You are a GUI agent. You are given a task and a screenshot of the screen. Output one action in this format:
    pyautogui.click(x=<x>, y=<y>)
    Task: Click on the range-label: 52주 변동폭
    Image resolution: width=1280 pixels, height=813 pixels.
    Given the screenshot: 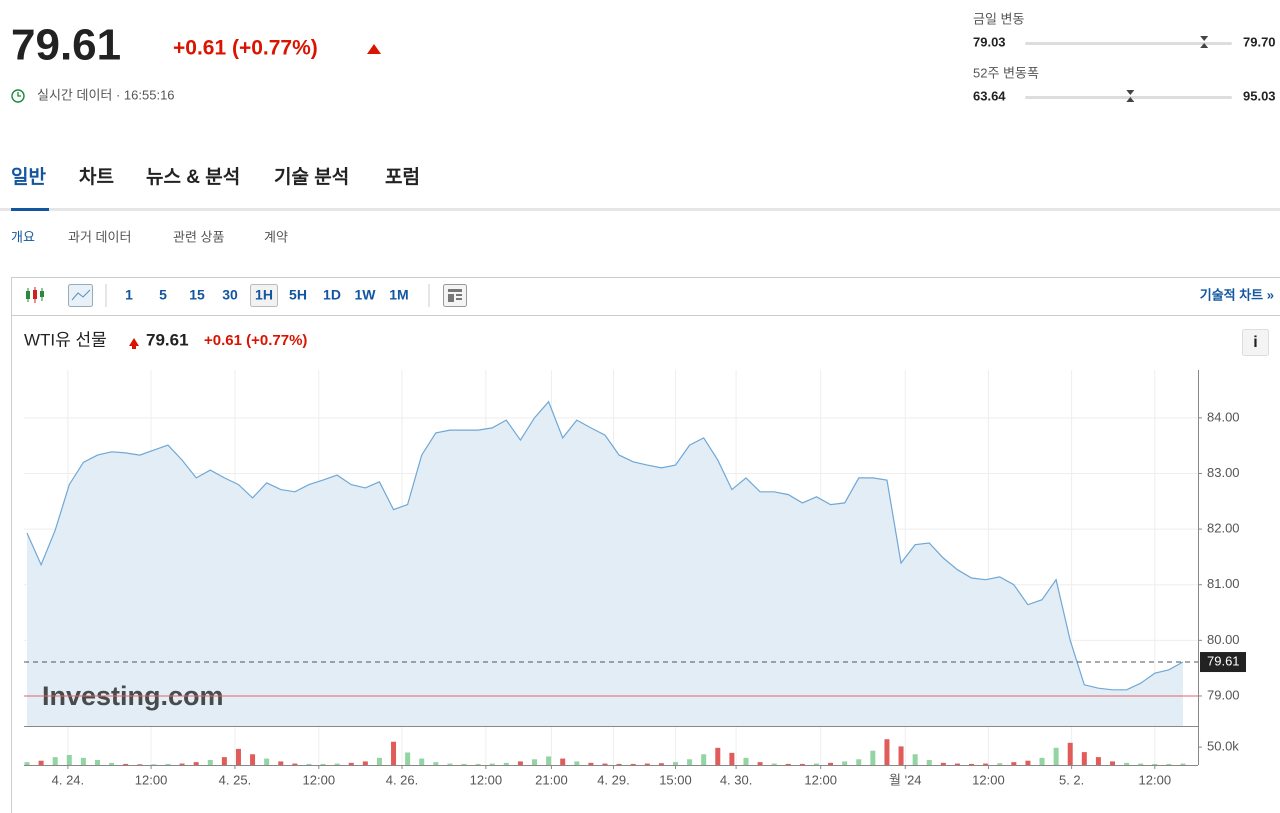 What is the action you would take?
    pyautogui.click(x=1006, y=72)
    